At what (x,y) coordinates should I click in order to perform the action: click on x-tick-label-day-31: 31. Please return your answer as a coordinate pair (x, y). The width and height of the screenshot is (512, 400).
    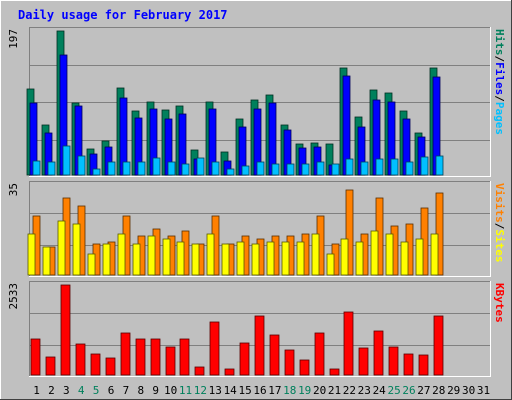
    Looking at the image, I should click on (483, 390).